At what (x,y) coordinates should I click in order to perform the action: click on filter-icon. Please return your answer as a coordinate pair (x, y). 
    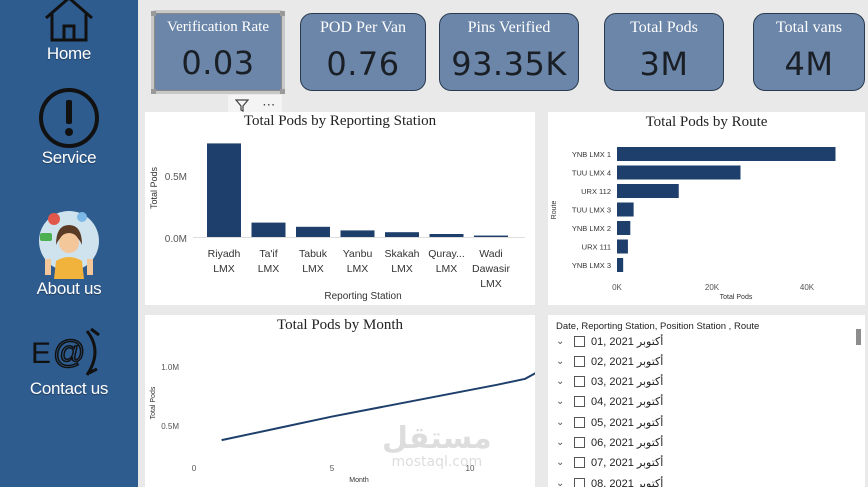
    Looking at the image, I should click on (241, 105).